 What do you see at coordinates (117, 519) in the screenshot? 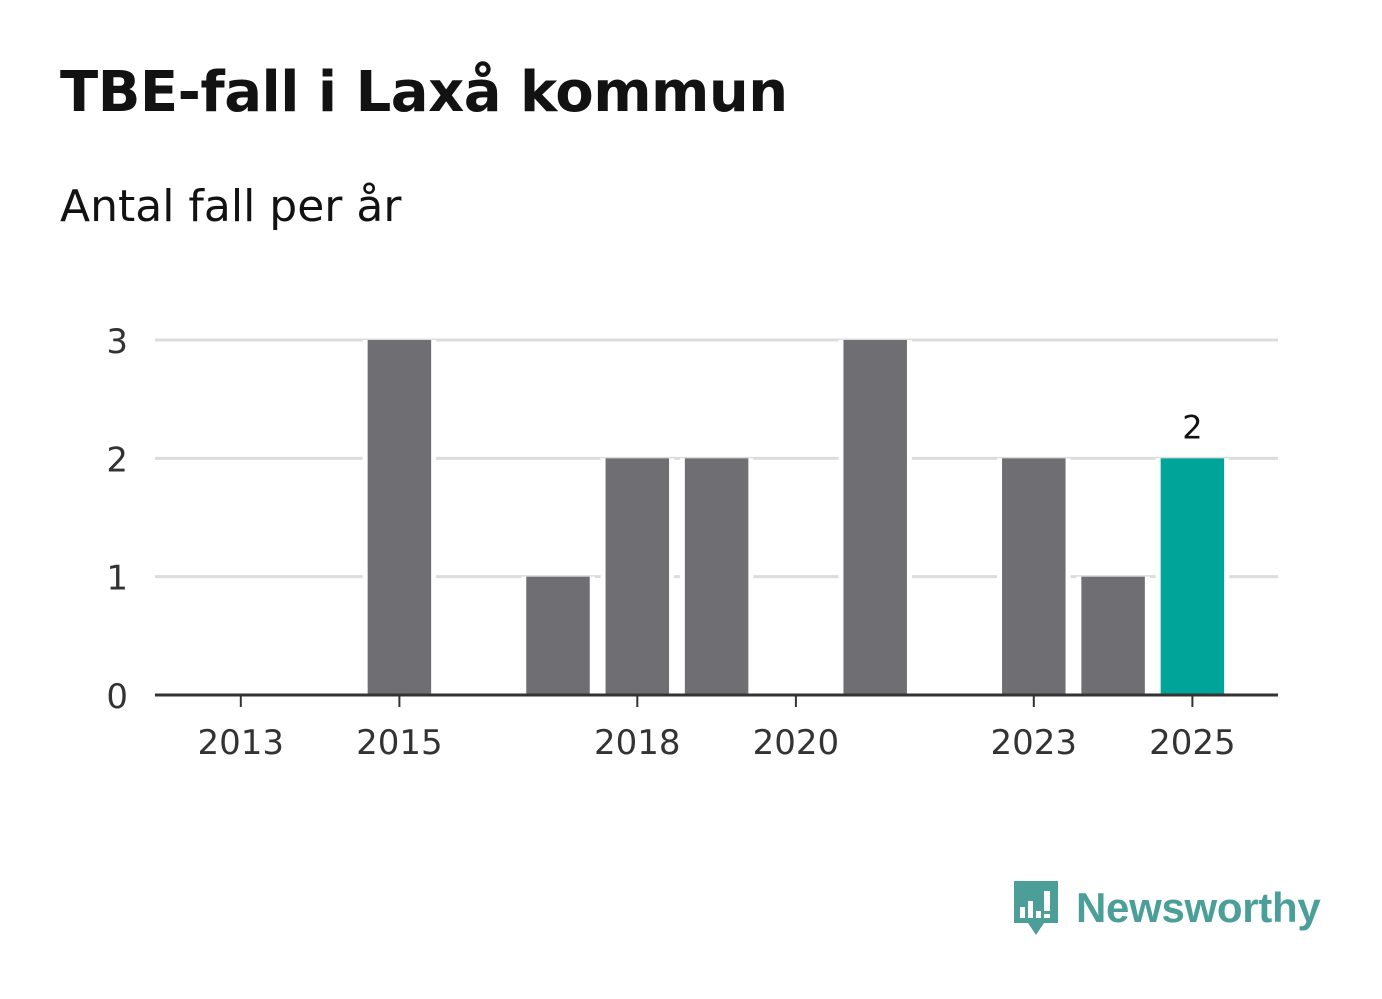
I see `y-axis: 0 1 2 3` at bounding box center [117, 519].